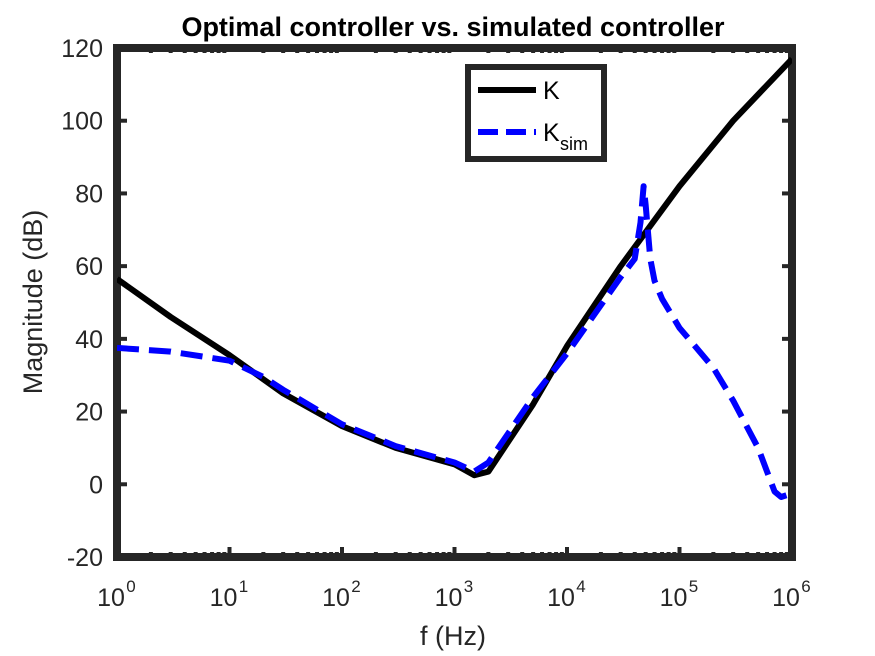 The height and width of the screenshot is (656, 875). I want to click on legend-box, so click(536, 113).